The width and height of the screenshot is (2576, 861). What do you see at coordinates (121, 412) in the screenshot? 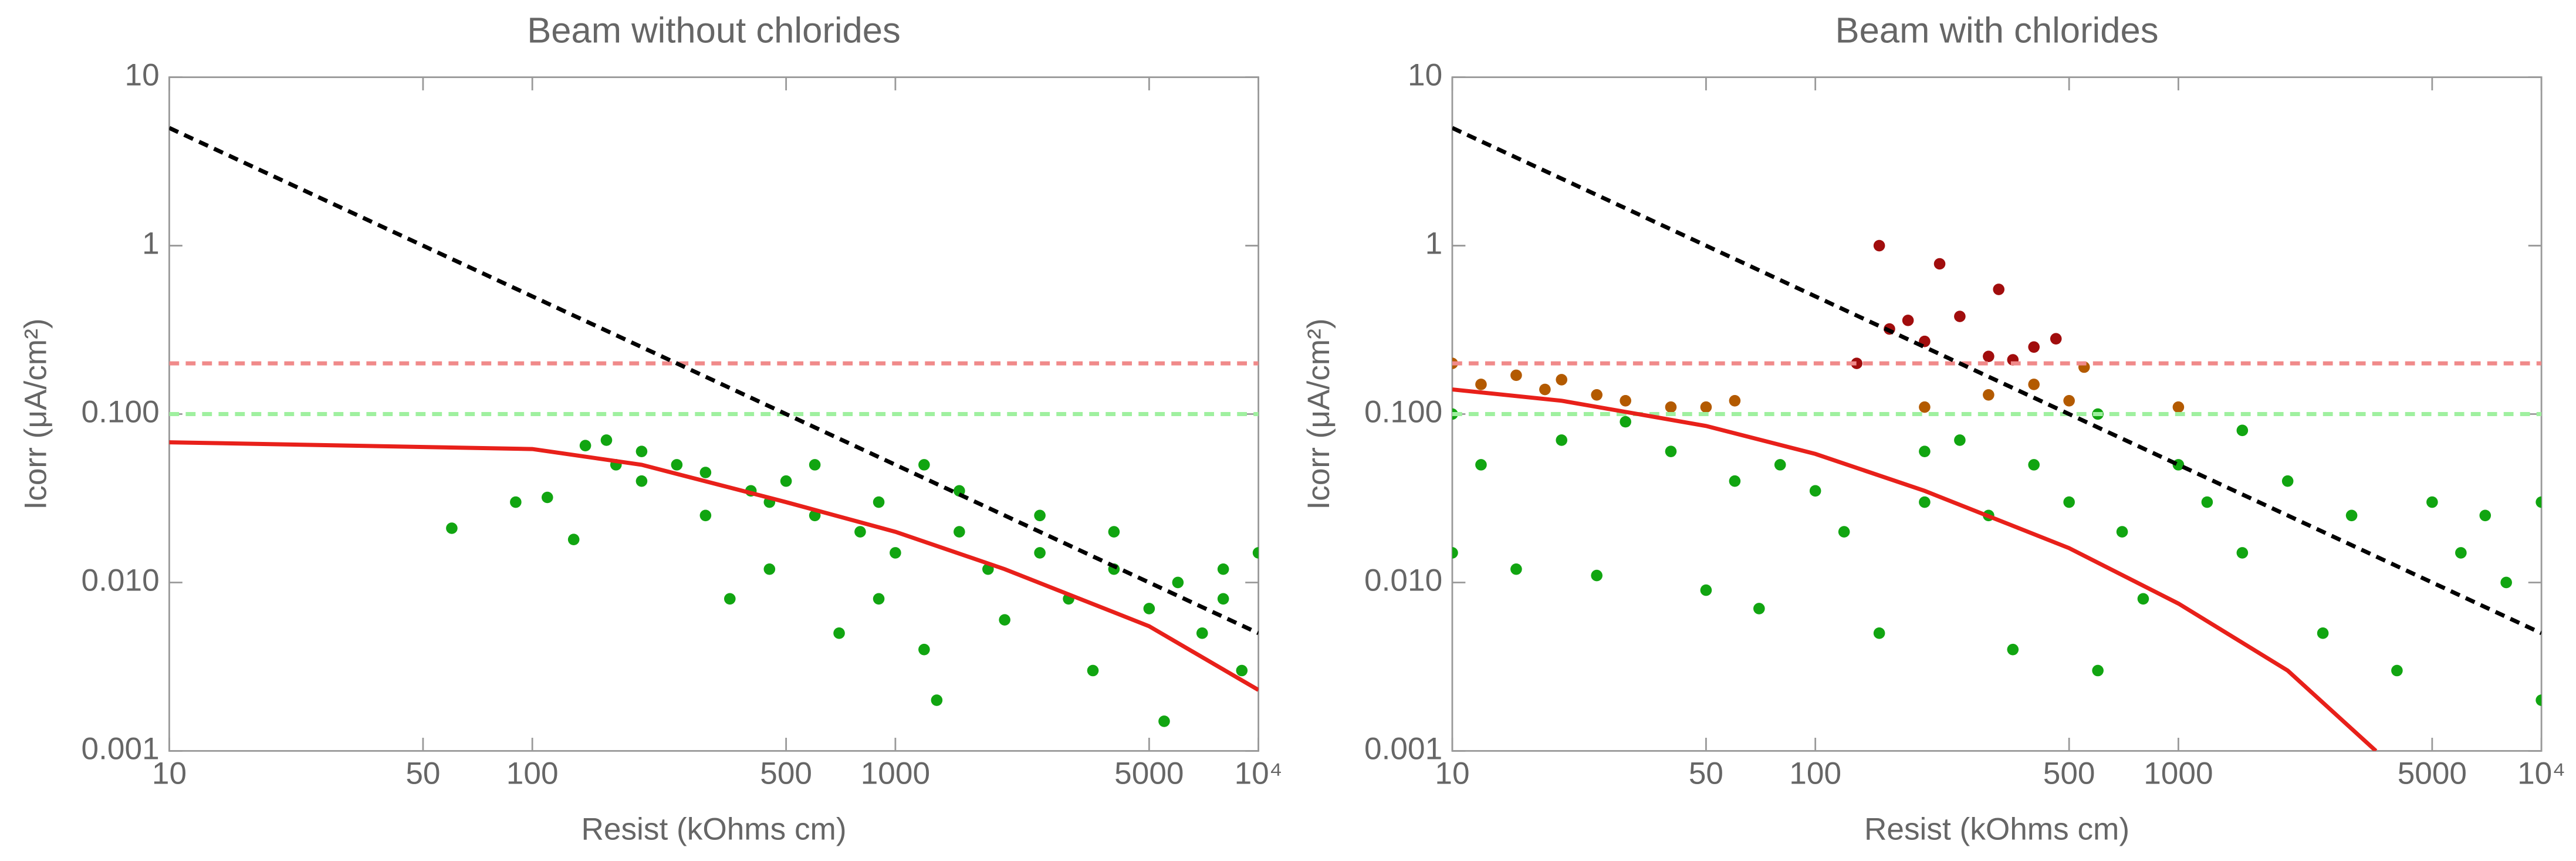
I see `y-tick-label: 0.100` at bounding box center [121, 412].